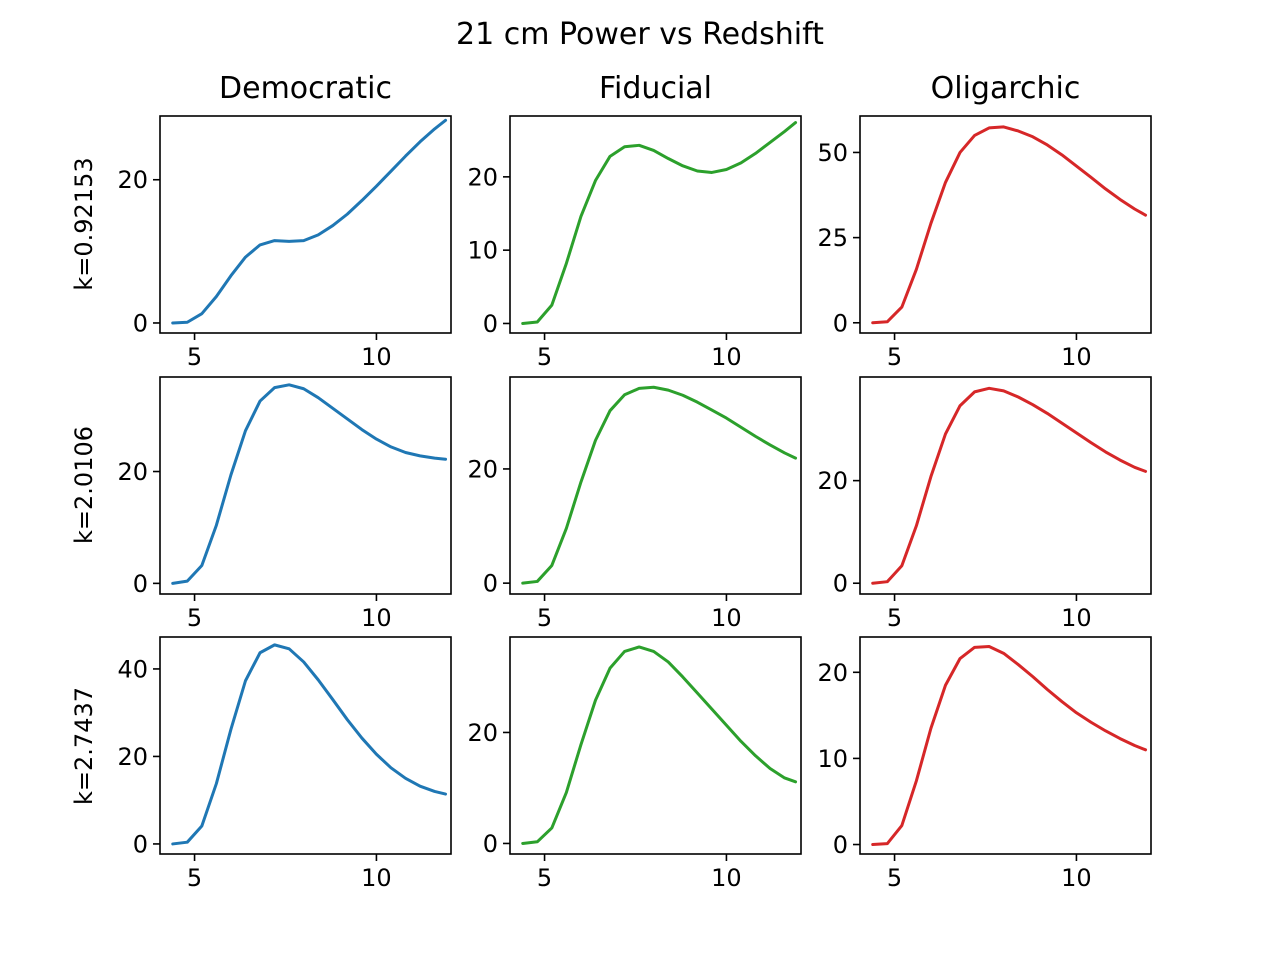  What do you see at coordinates (132, 472) in the screenshot?
I see `y-tick-label-r1-c0-1: 20` at bounding box center [132, 472].